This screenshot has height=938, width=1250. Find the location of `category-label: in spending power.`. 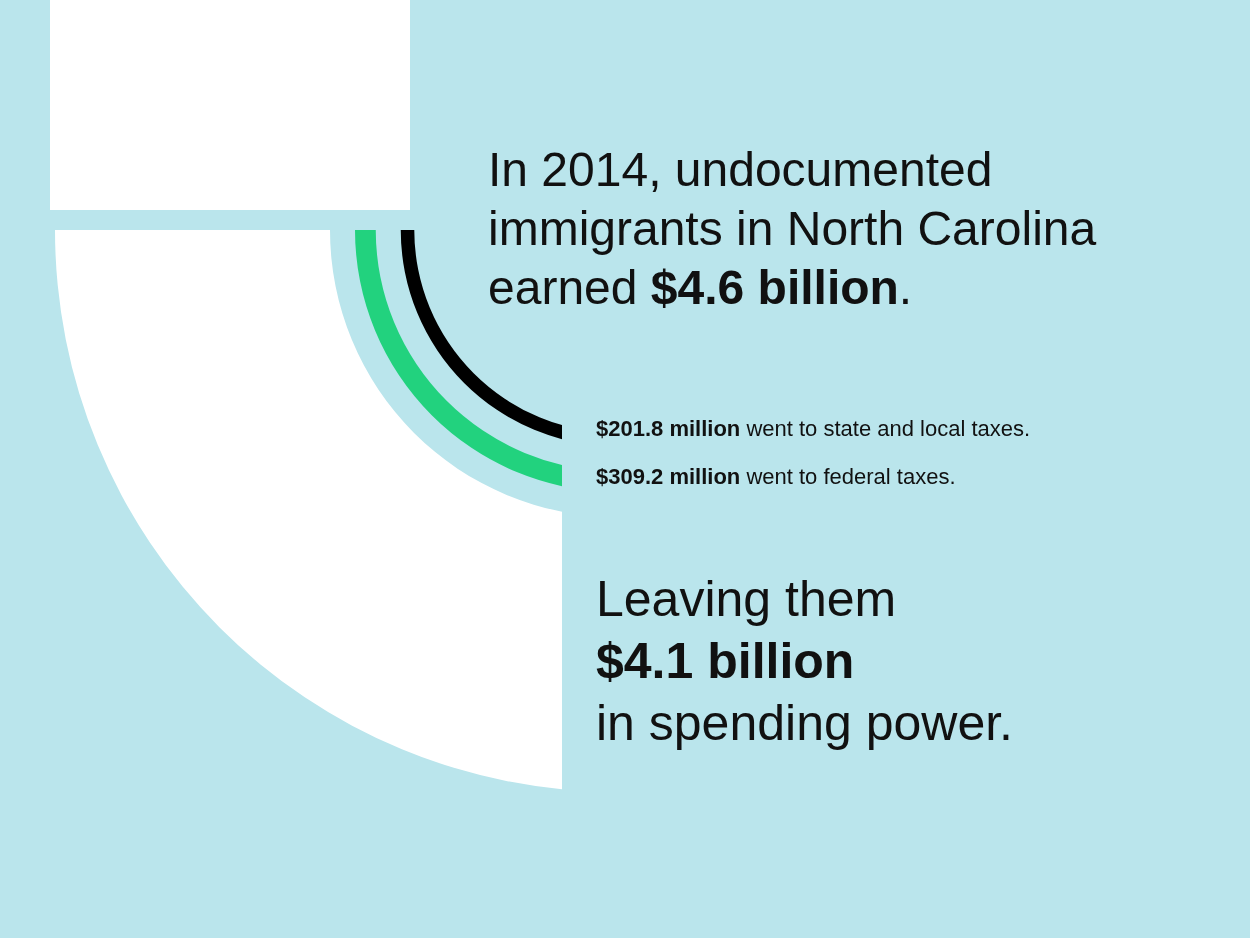

category-label: in spending power. is located at coordinates (805, 723).